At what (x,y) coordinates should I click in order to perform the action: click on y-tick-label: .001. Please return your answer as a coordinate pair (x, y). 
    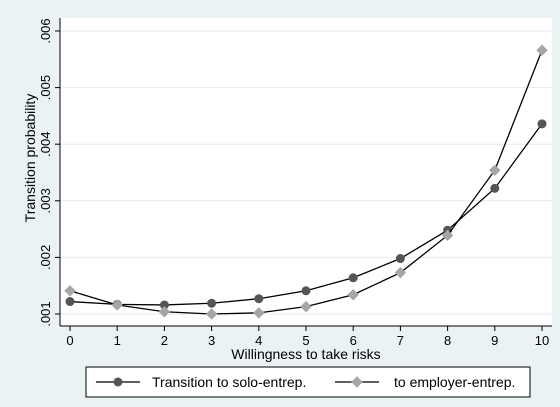
    Looking at the image, I should click on (45, 313).